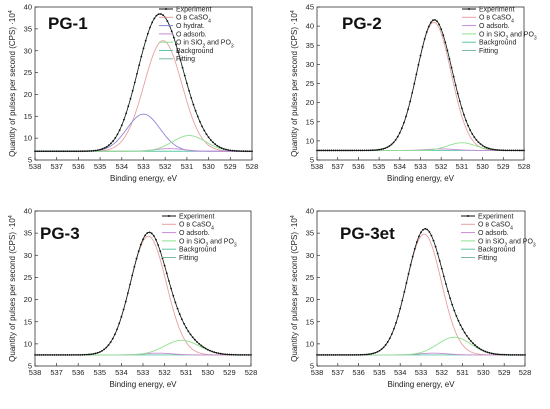  I want to click on panel-title: PG-3, so click(60, 233).